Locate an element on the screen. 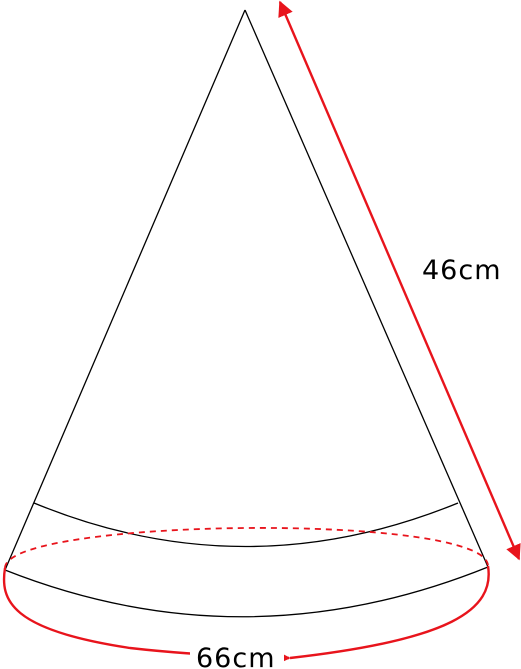 The height and width of the screenshot is (669, 521). circumference-label-backdrop is located at coordinates (237, 655).